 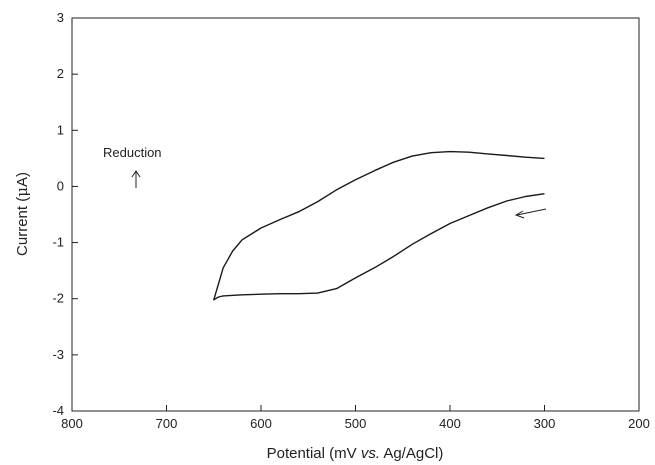 What do you see at coordinates (58, 410) in the screenshot?
I see `y-tick-label: -4` at bounding box center [58, 410].